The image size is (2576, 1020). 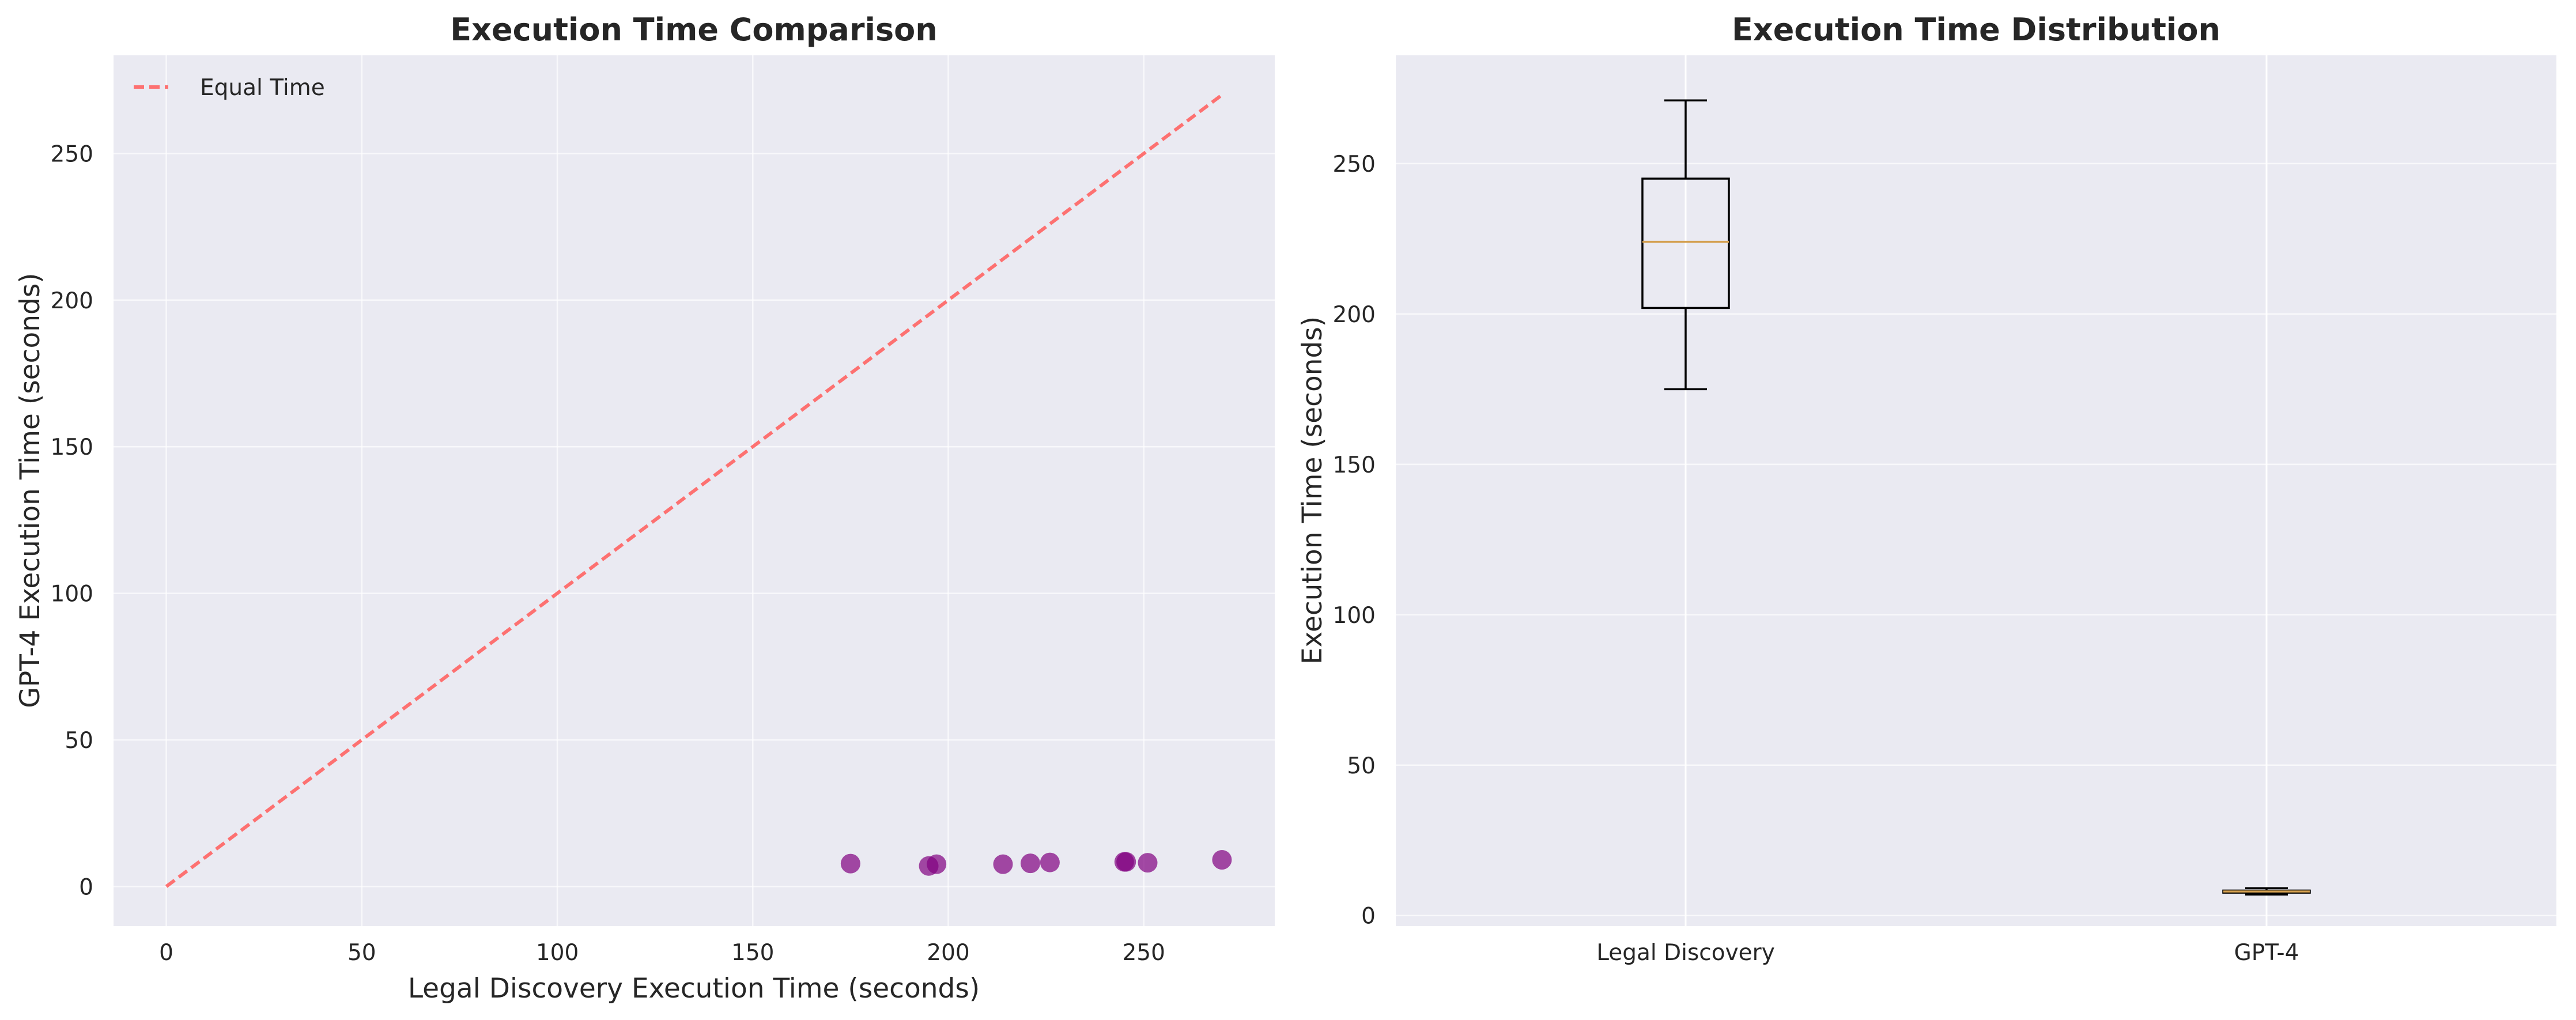 I want to click on box-y-ticks: 0 50 100 150 200 250, so click(x=1354, y=541).